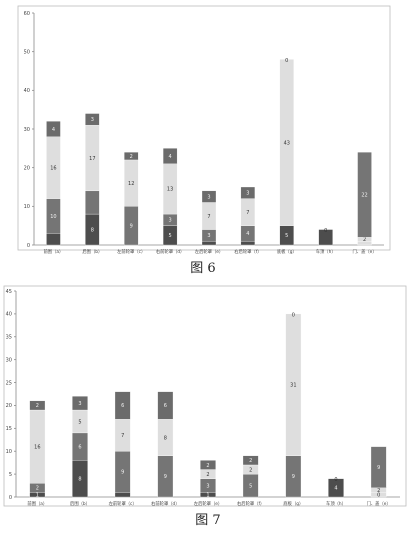 The height and width of the screenshot is (539, 411). I want to click on x-tick-label: 右后轮罩（f）, so click(247, 251).